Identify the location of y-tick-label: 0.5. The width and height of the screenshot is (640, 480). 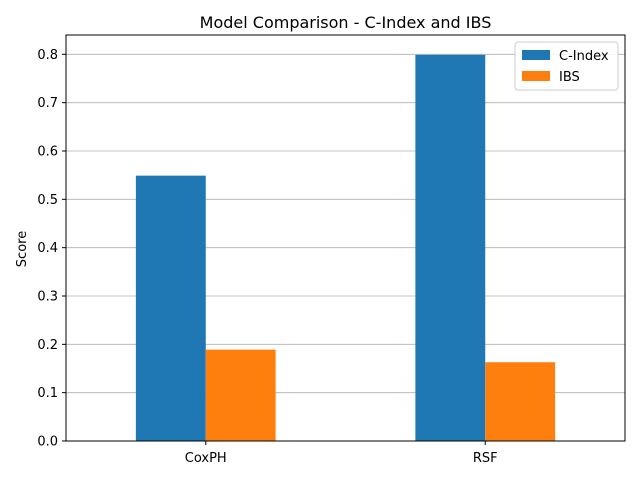
(47, 200).